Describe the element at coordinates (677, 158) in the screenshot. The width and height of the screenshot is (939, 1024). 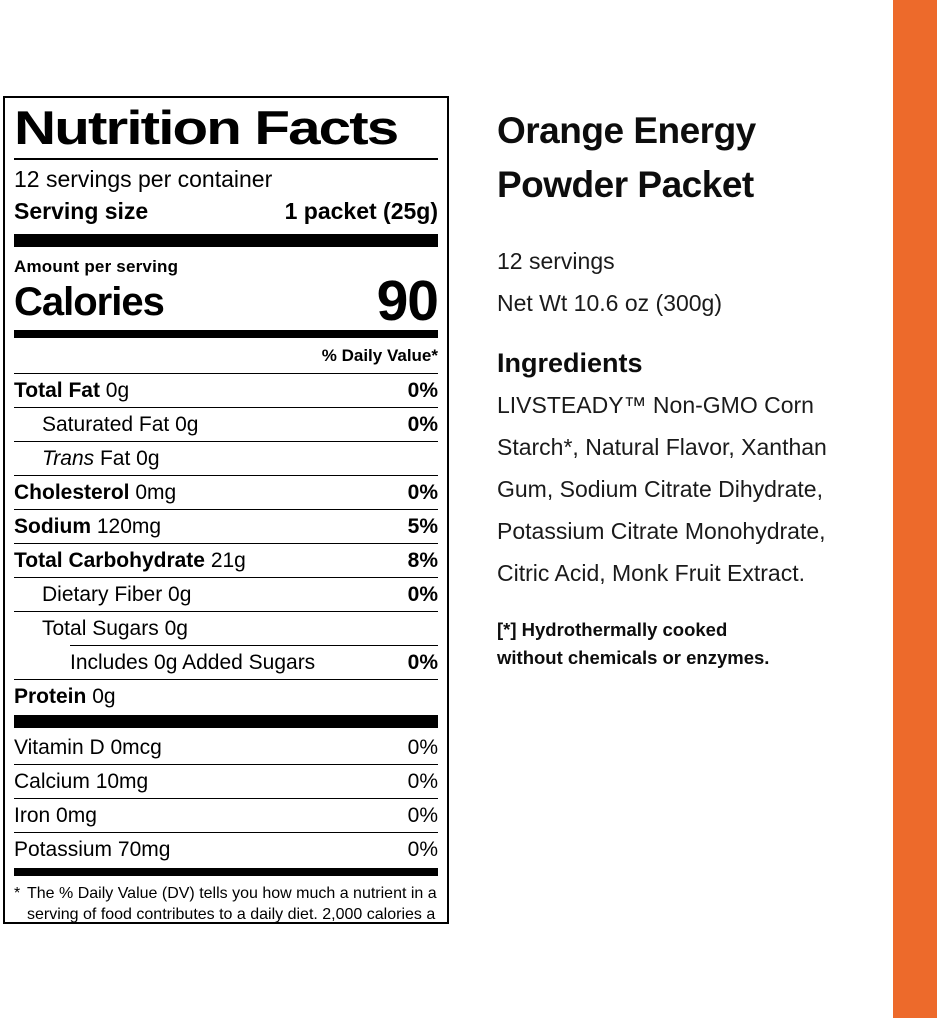
I see `product-title: Orange Energy Powder Packet` at that location.